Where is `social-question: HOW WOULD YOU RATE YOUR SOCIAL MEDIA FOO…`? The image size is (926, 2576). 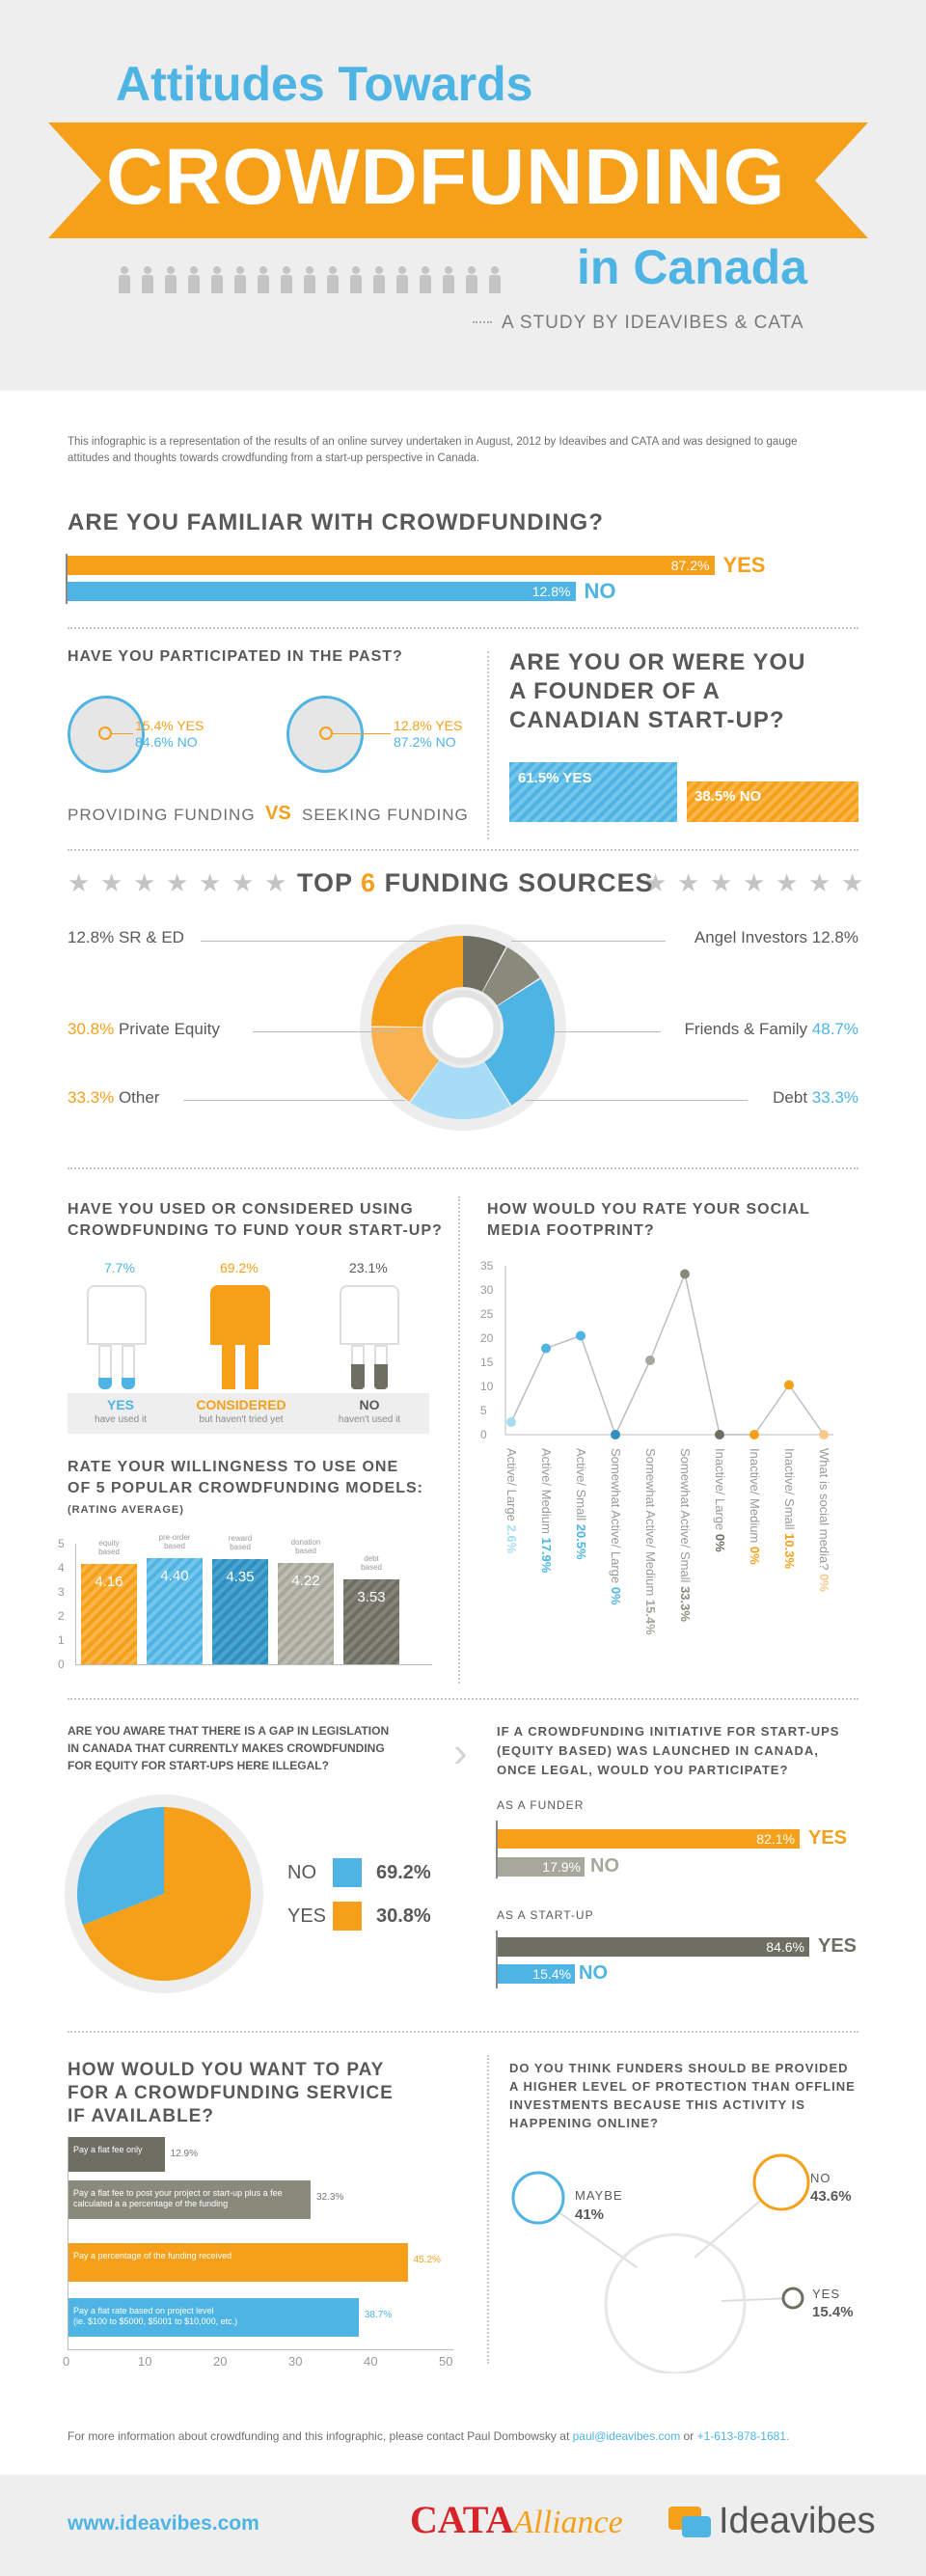 social-question: HOW WOULD YOU RATE YOUR SOCIAL MEDIA FOO… is located at coordinates (649, 1220).